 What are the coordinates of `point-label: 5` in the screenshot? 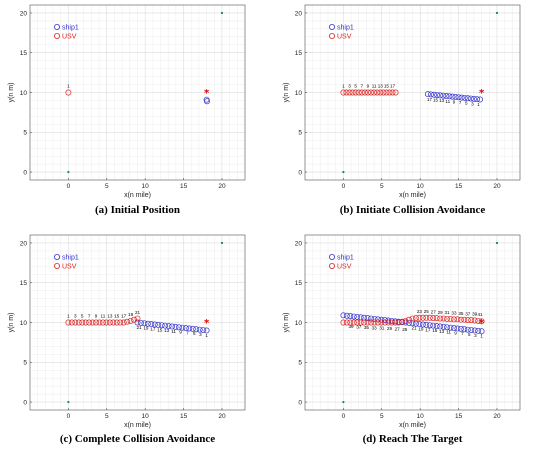 It's located at (466, 103).